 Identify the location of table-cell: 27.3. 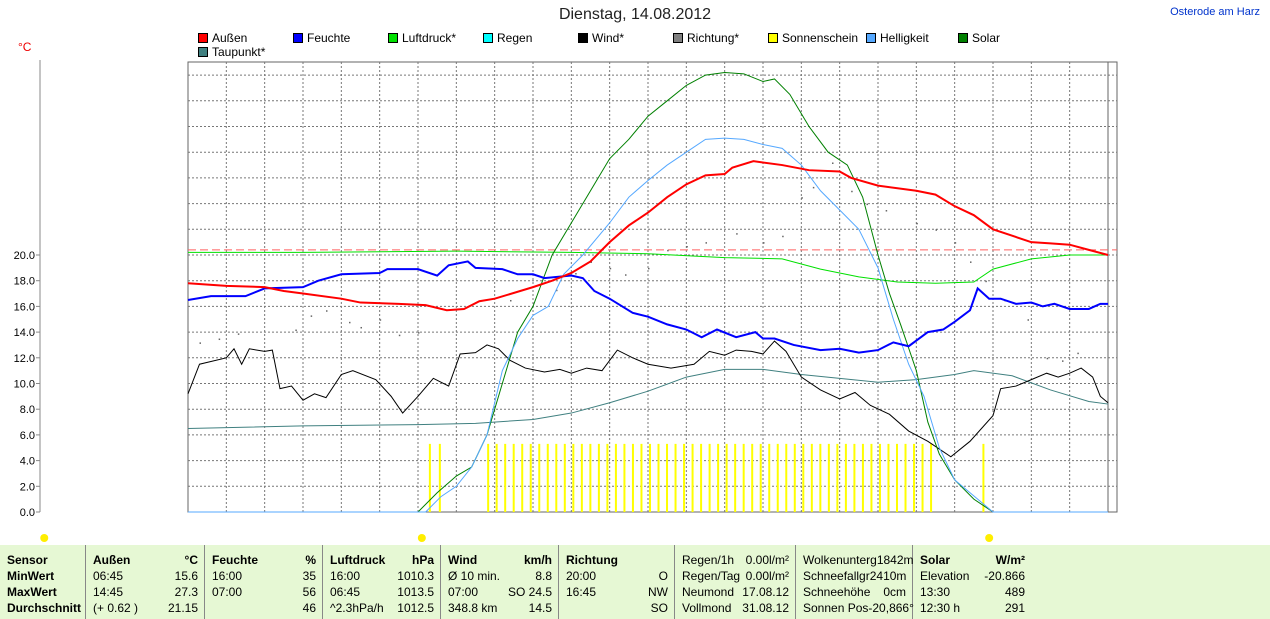
(186, 592).